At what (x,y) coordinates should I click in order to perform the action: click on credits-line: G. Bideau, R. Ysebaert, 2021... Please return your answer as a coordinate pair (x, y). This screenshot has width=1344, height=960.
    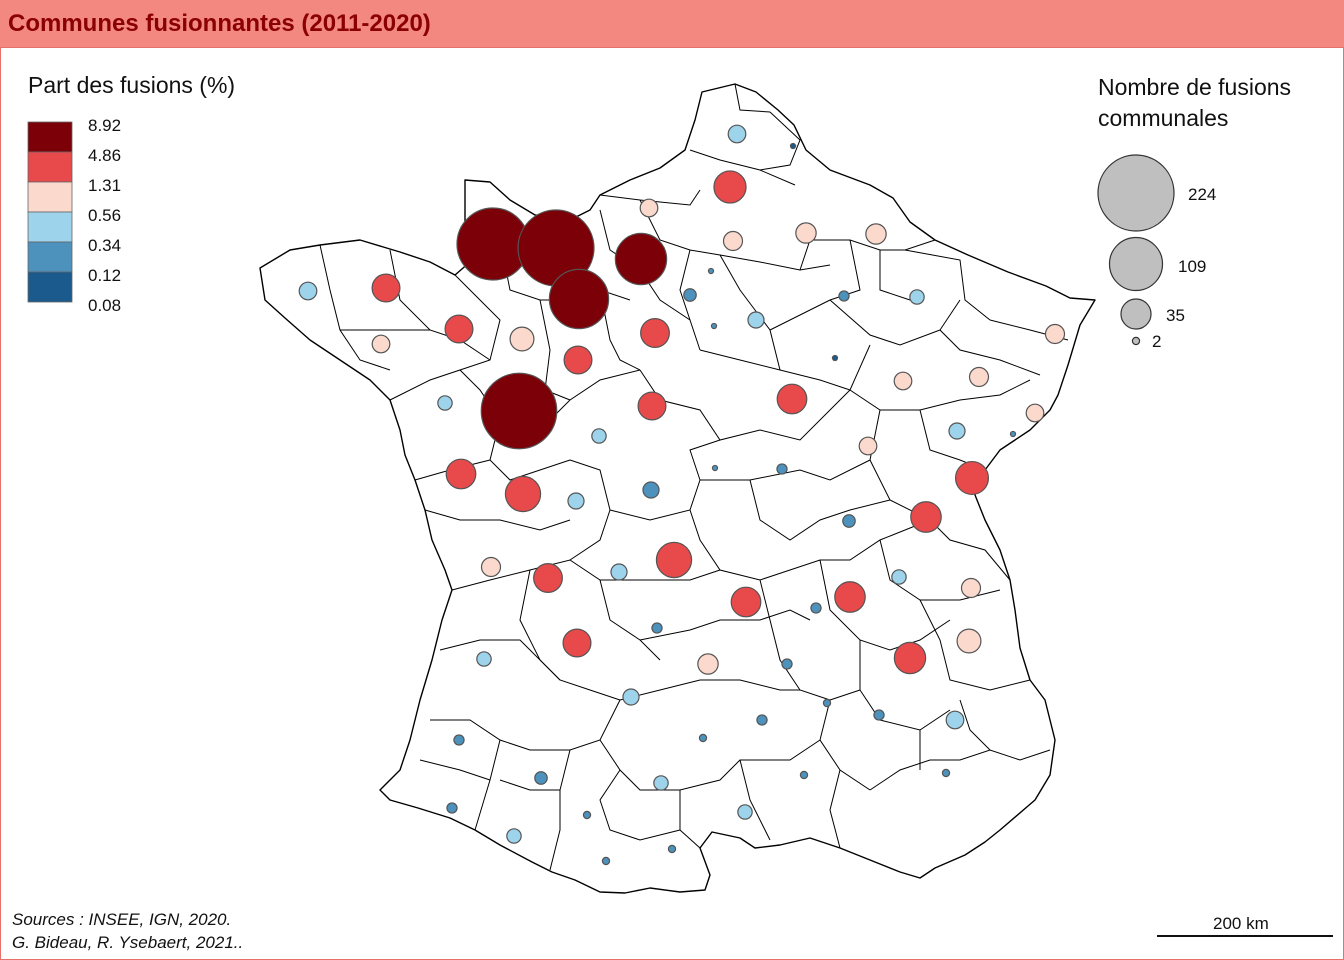
    Looking at the image, I should click on (128, 942).